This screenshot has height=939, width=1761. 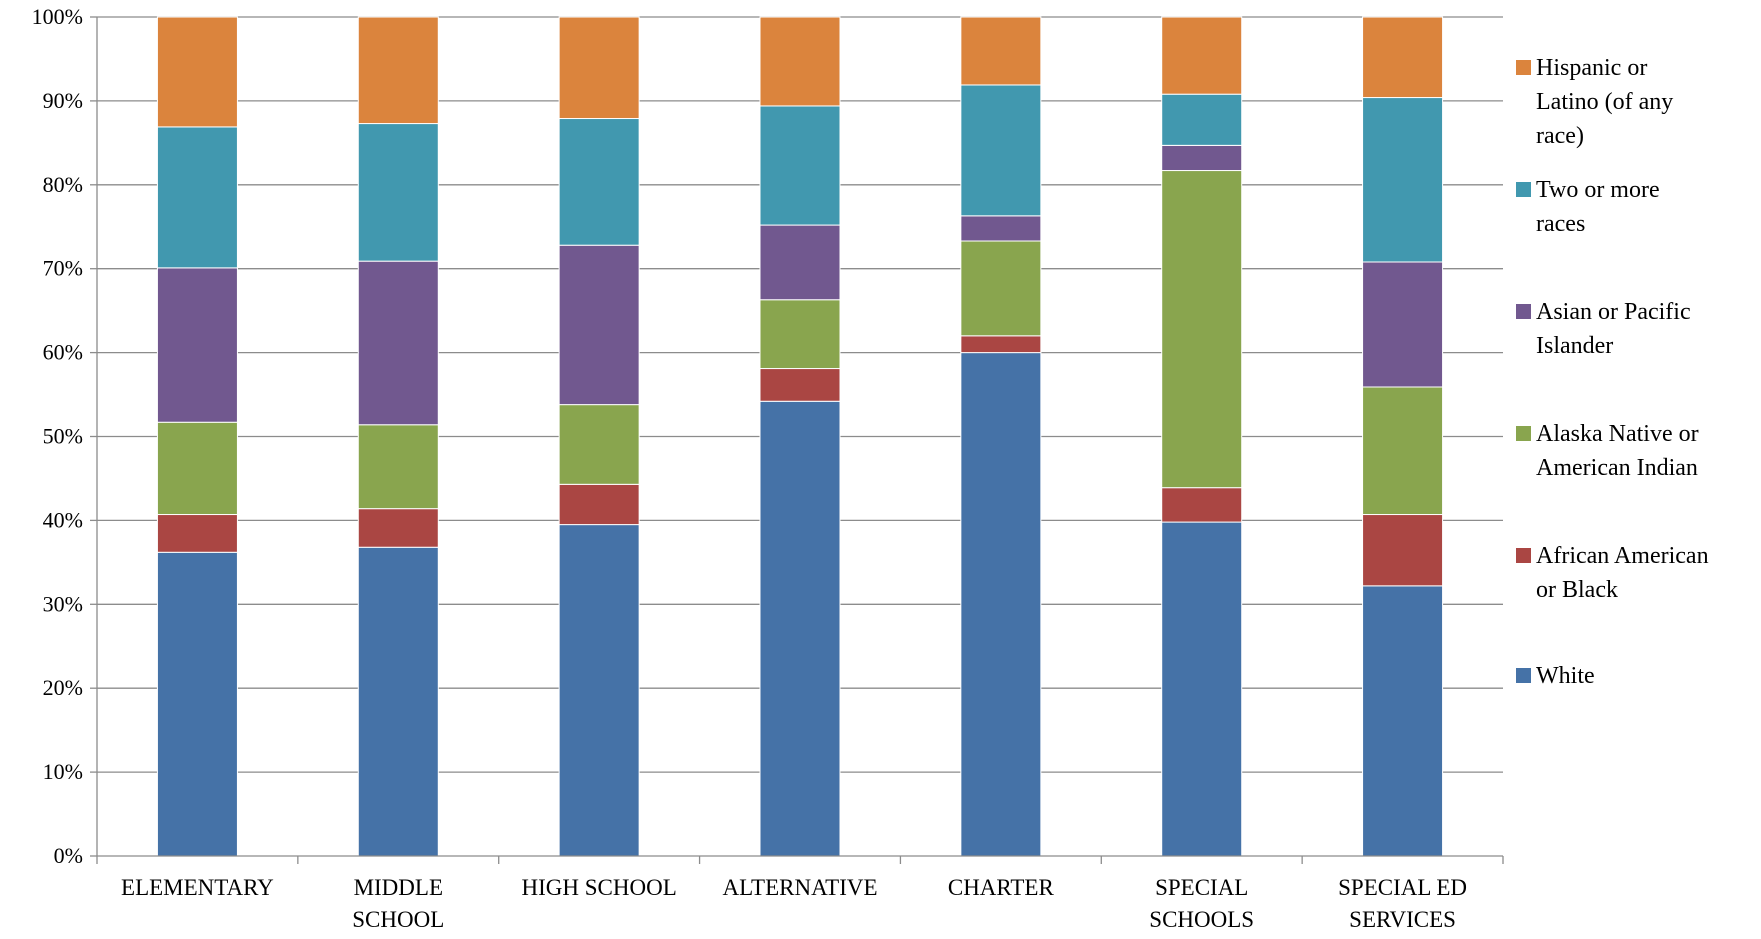 I want to click on y-tick-label: 0%, so click(x=68, y=855).